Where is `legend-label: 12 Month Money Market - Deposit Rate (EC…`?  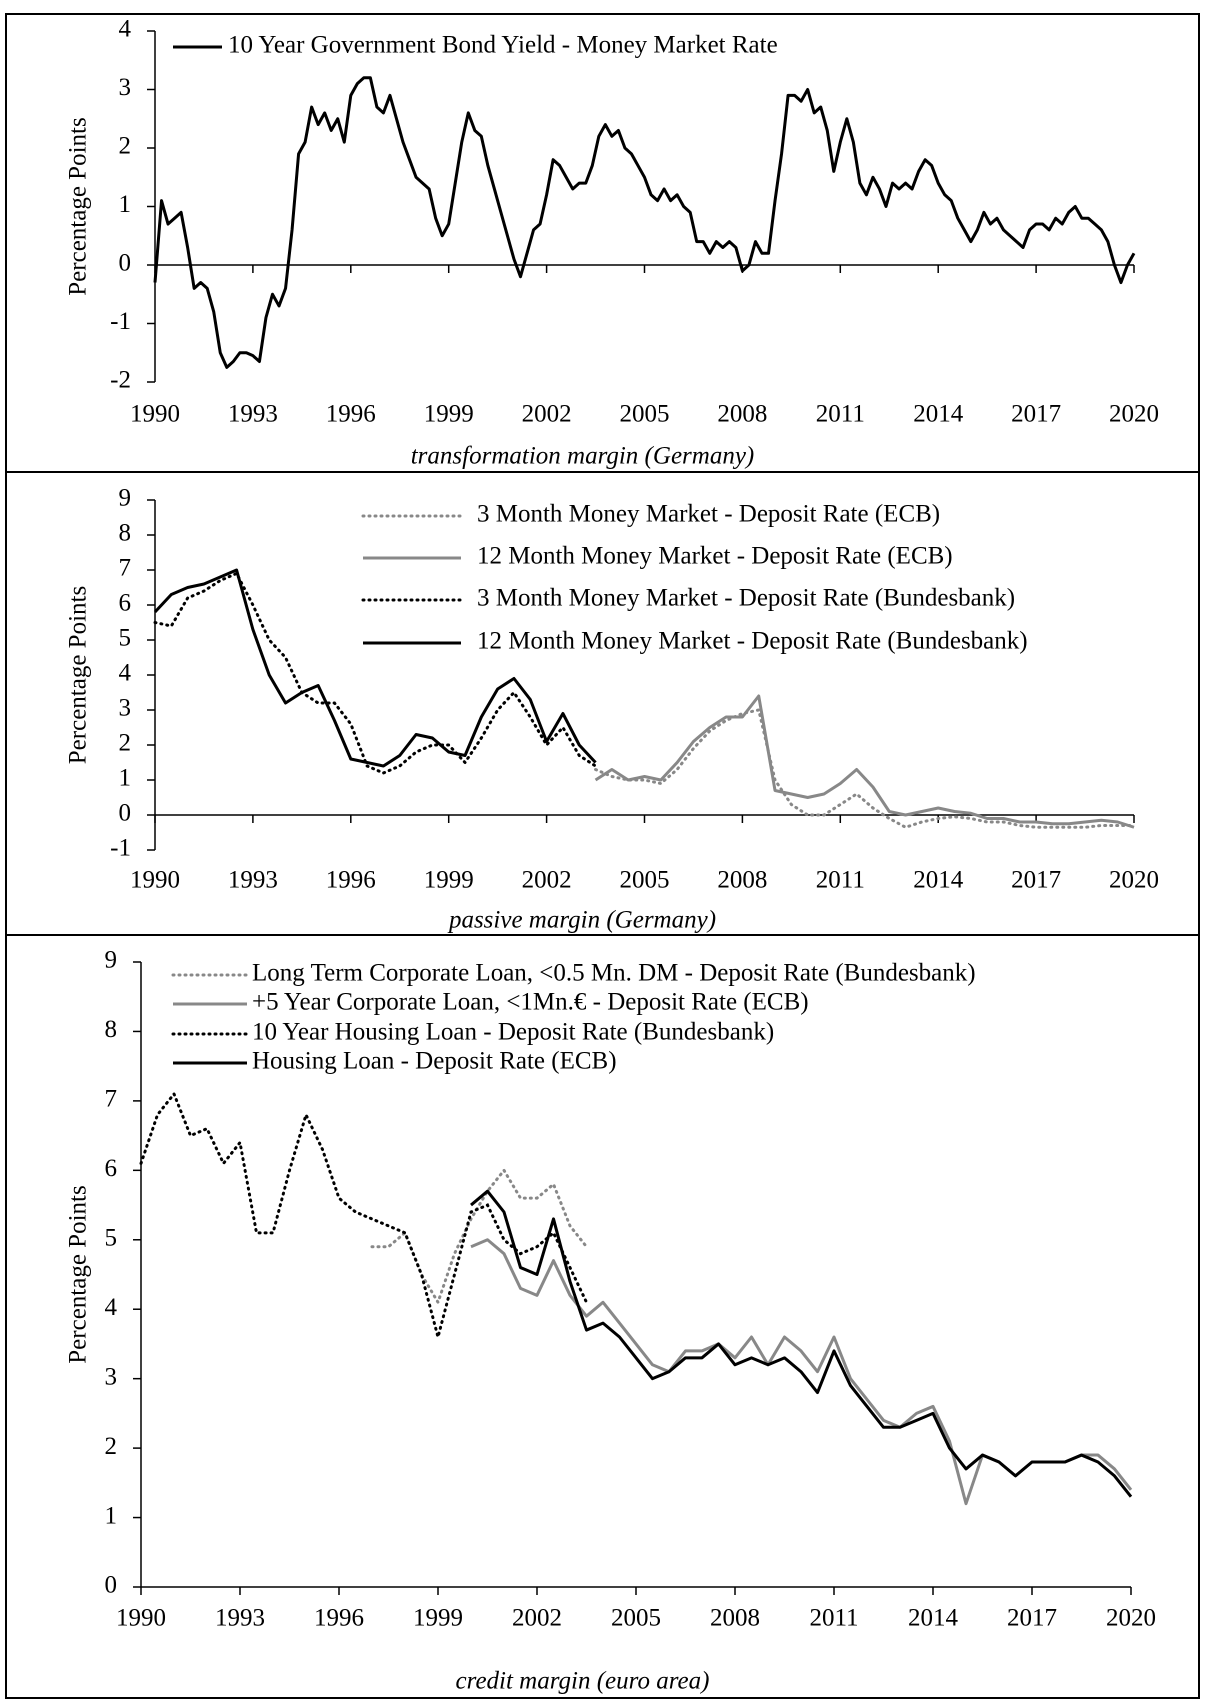 legend-label: 12 Month Money Market - Deposit Rate (EC… is located at coordinates (715, 556).